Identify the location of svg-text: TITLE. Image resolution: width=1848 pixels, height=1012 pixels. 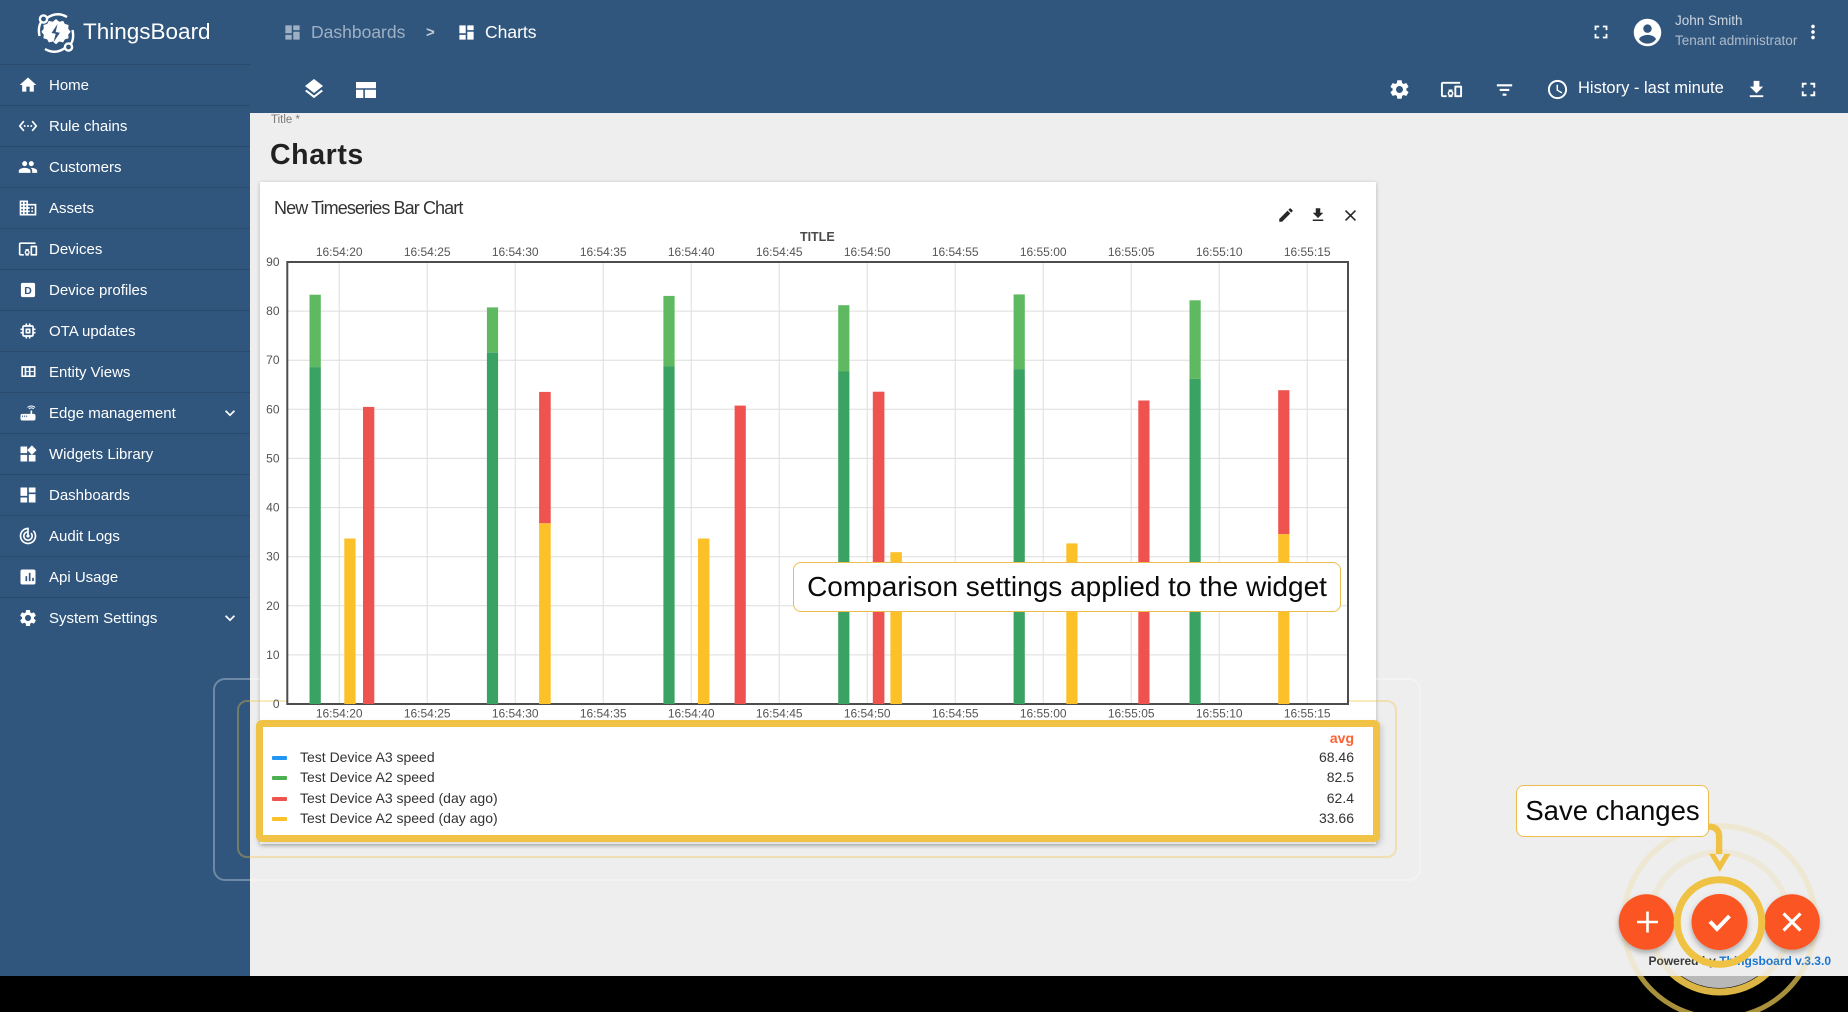
(817, 237).